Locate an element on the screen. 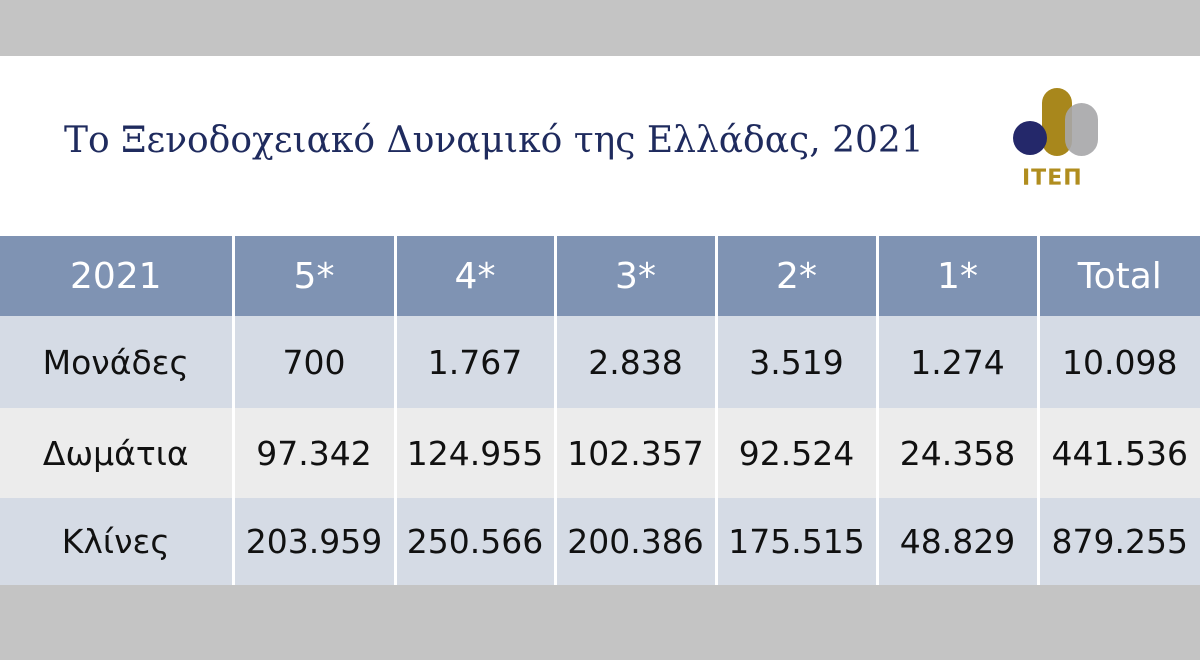  table-row: Μονάδες 700 1.767 2.838 3.519 1.274 10.098 is located at coordinates (600, 362).